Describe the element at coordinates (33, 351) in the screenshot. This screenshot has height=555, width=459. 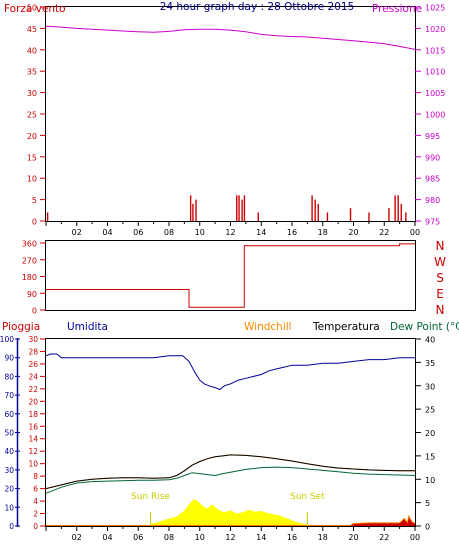
I see `rain-tick-label: 28` at that location.